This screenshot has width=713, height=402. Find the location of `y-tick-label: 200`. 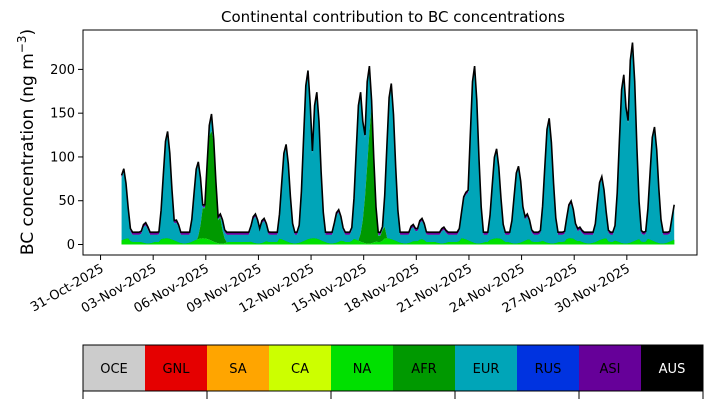

y-tick-label: 200 is located at coordinates (62, 70).